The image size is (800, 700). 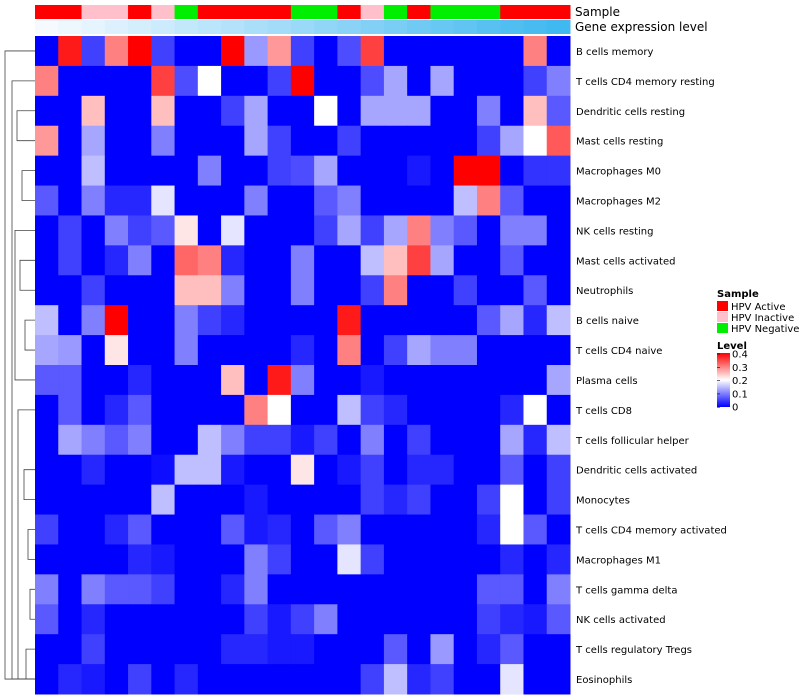 I want to click on row-label: Macrophages M0, so click(x=618, y=172).